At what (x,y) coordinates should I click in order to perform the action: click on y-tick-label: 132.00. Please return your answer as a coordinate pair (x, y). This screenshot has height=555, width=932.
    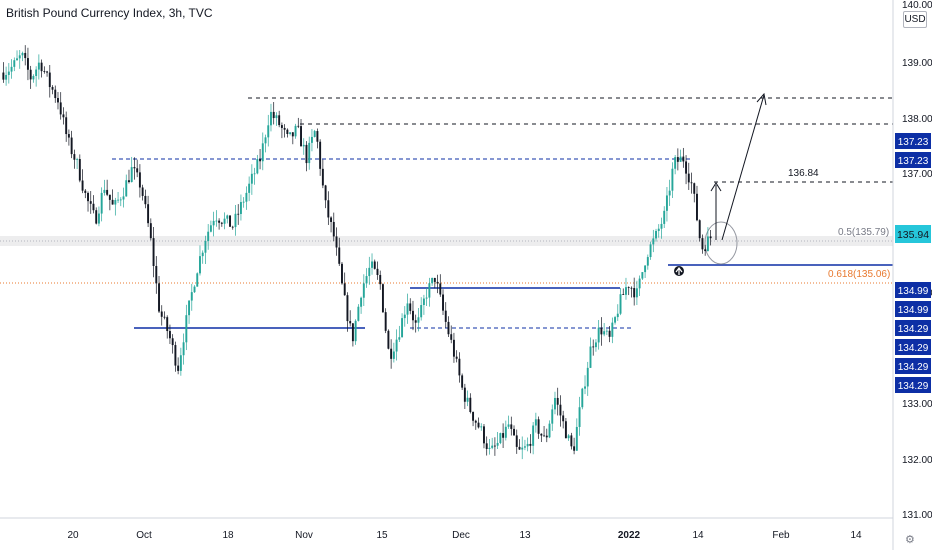
    Looking at the image, I should click on (917, 460).